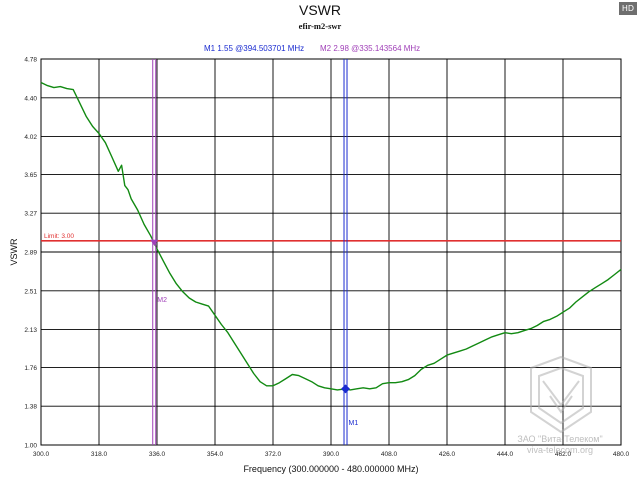  Describe the element at coordinates (346, 389) in the screenshot. I see `marker-m1-point` at that location.